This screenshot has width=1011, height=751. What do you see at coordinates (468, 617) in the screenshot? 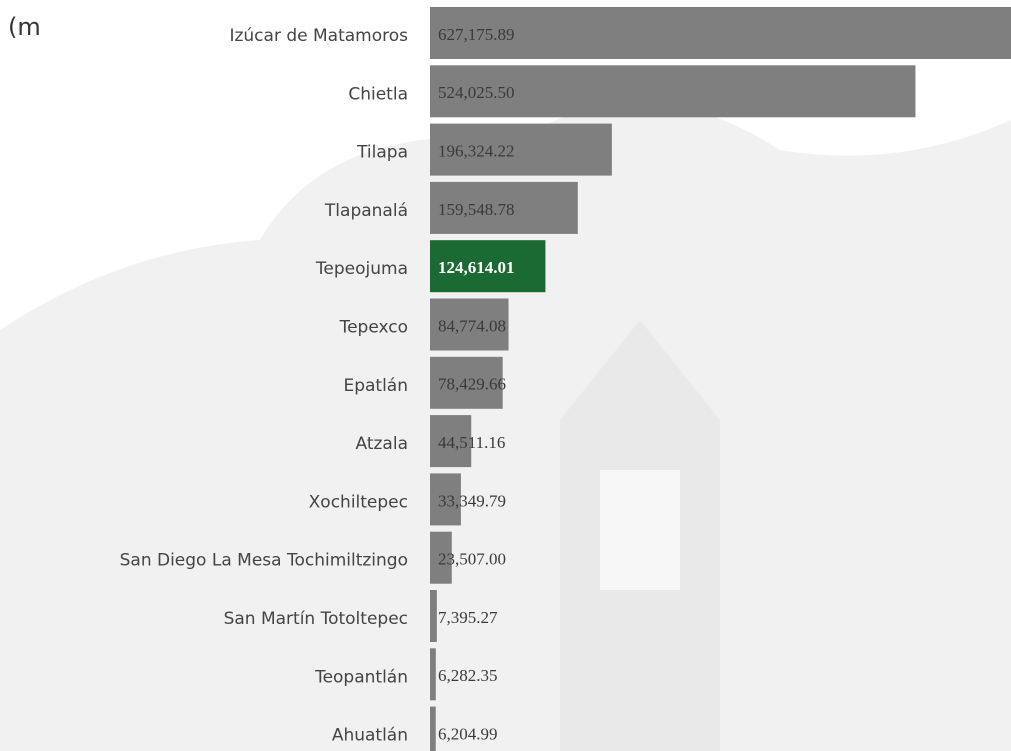
I see `value-label: 7,395.27` at bounding box center [468, 617].